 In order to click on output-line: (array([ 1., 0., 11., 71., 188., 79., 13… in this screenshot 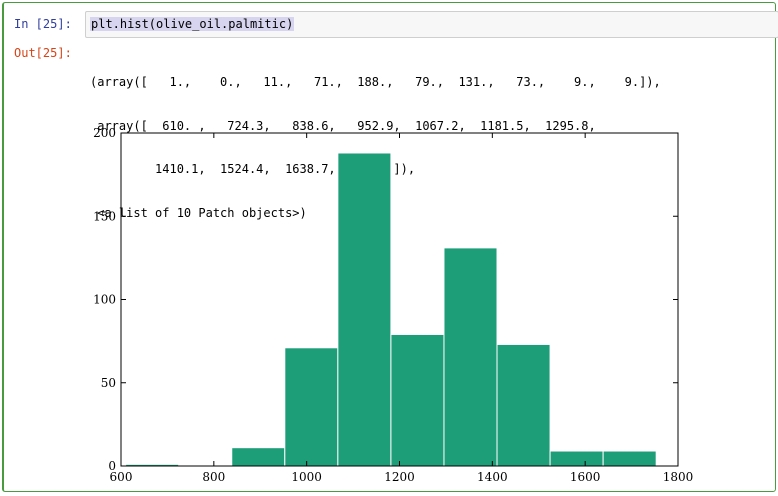, I will do `click(375, 82)`.